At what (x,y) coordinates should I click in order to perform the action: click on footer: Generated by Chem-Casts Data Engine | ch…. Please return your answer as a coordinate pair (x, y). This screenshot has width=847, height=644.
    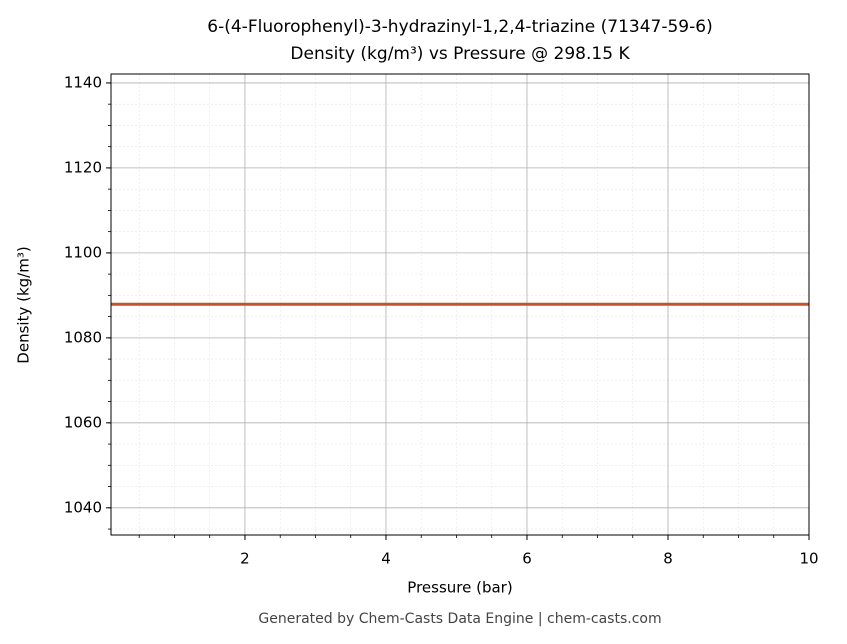
    Looking at the image, I should click on (459, 619).